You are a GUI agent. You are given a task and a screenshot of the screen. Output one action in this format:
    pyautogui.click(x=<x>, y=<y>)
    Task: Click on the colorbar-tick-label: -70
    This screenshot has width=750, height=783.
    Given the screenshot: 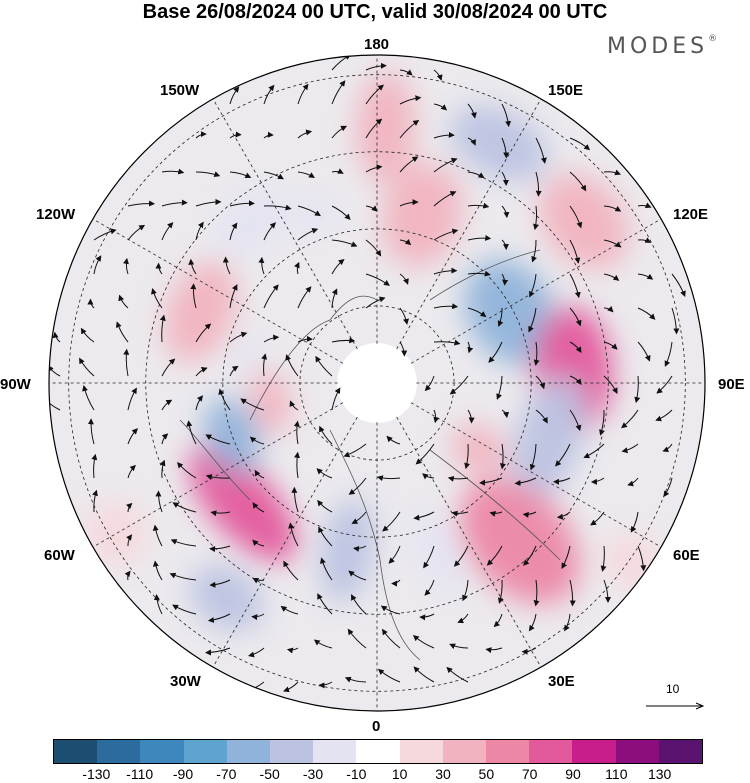 What is the action you would take?
    pyautogui.click(x=226, y=774)
    